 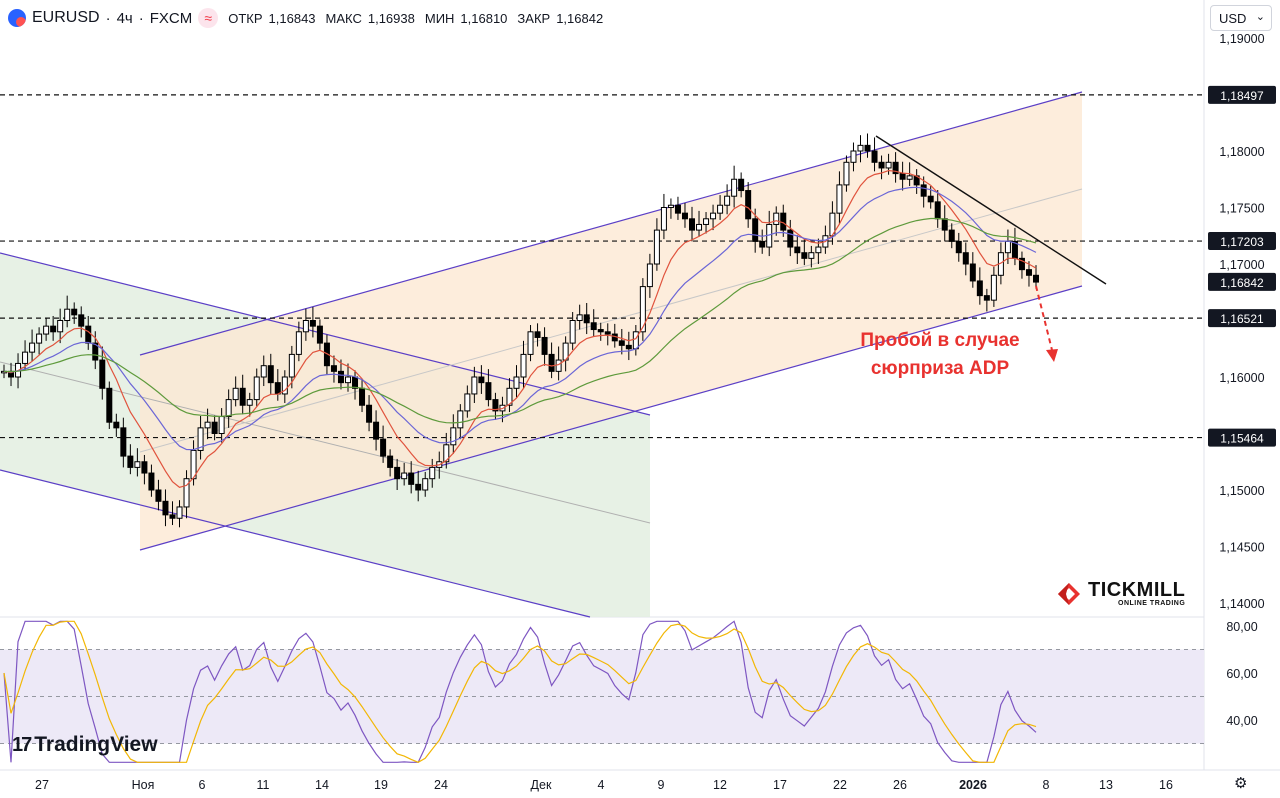 I want to click on breakout-arrow-head, so click(x=1052, y=355).